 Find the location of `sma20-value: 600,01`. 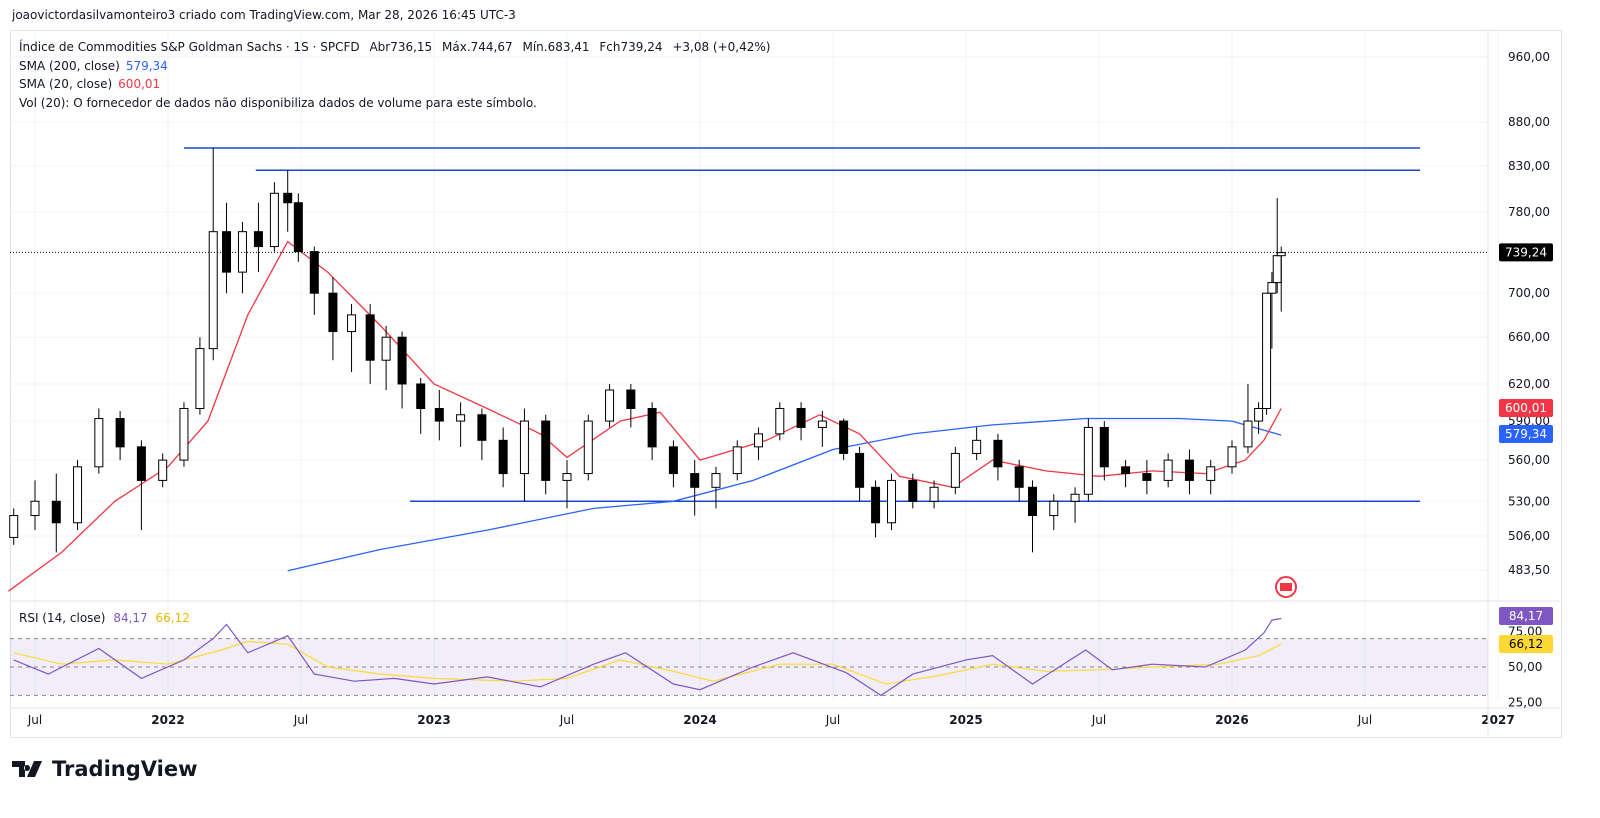

sma20-value: 600,01 is located at coordinates (139, 84).